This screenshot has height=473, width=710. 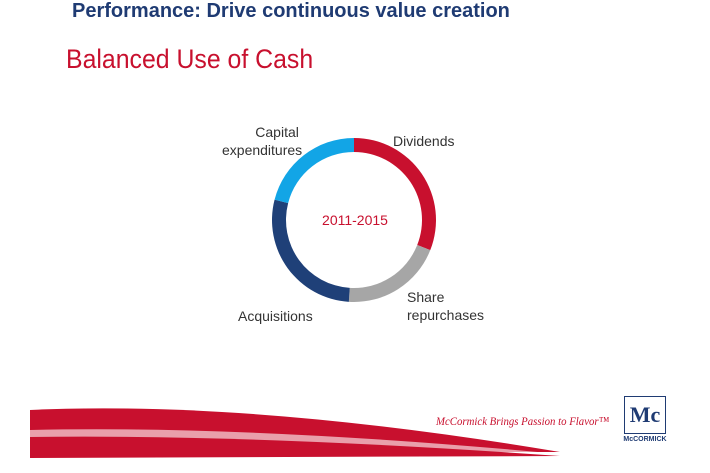 I want to click on label-line: expenditures, so click(x=262, y=150).